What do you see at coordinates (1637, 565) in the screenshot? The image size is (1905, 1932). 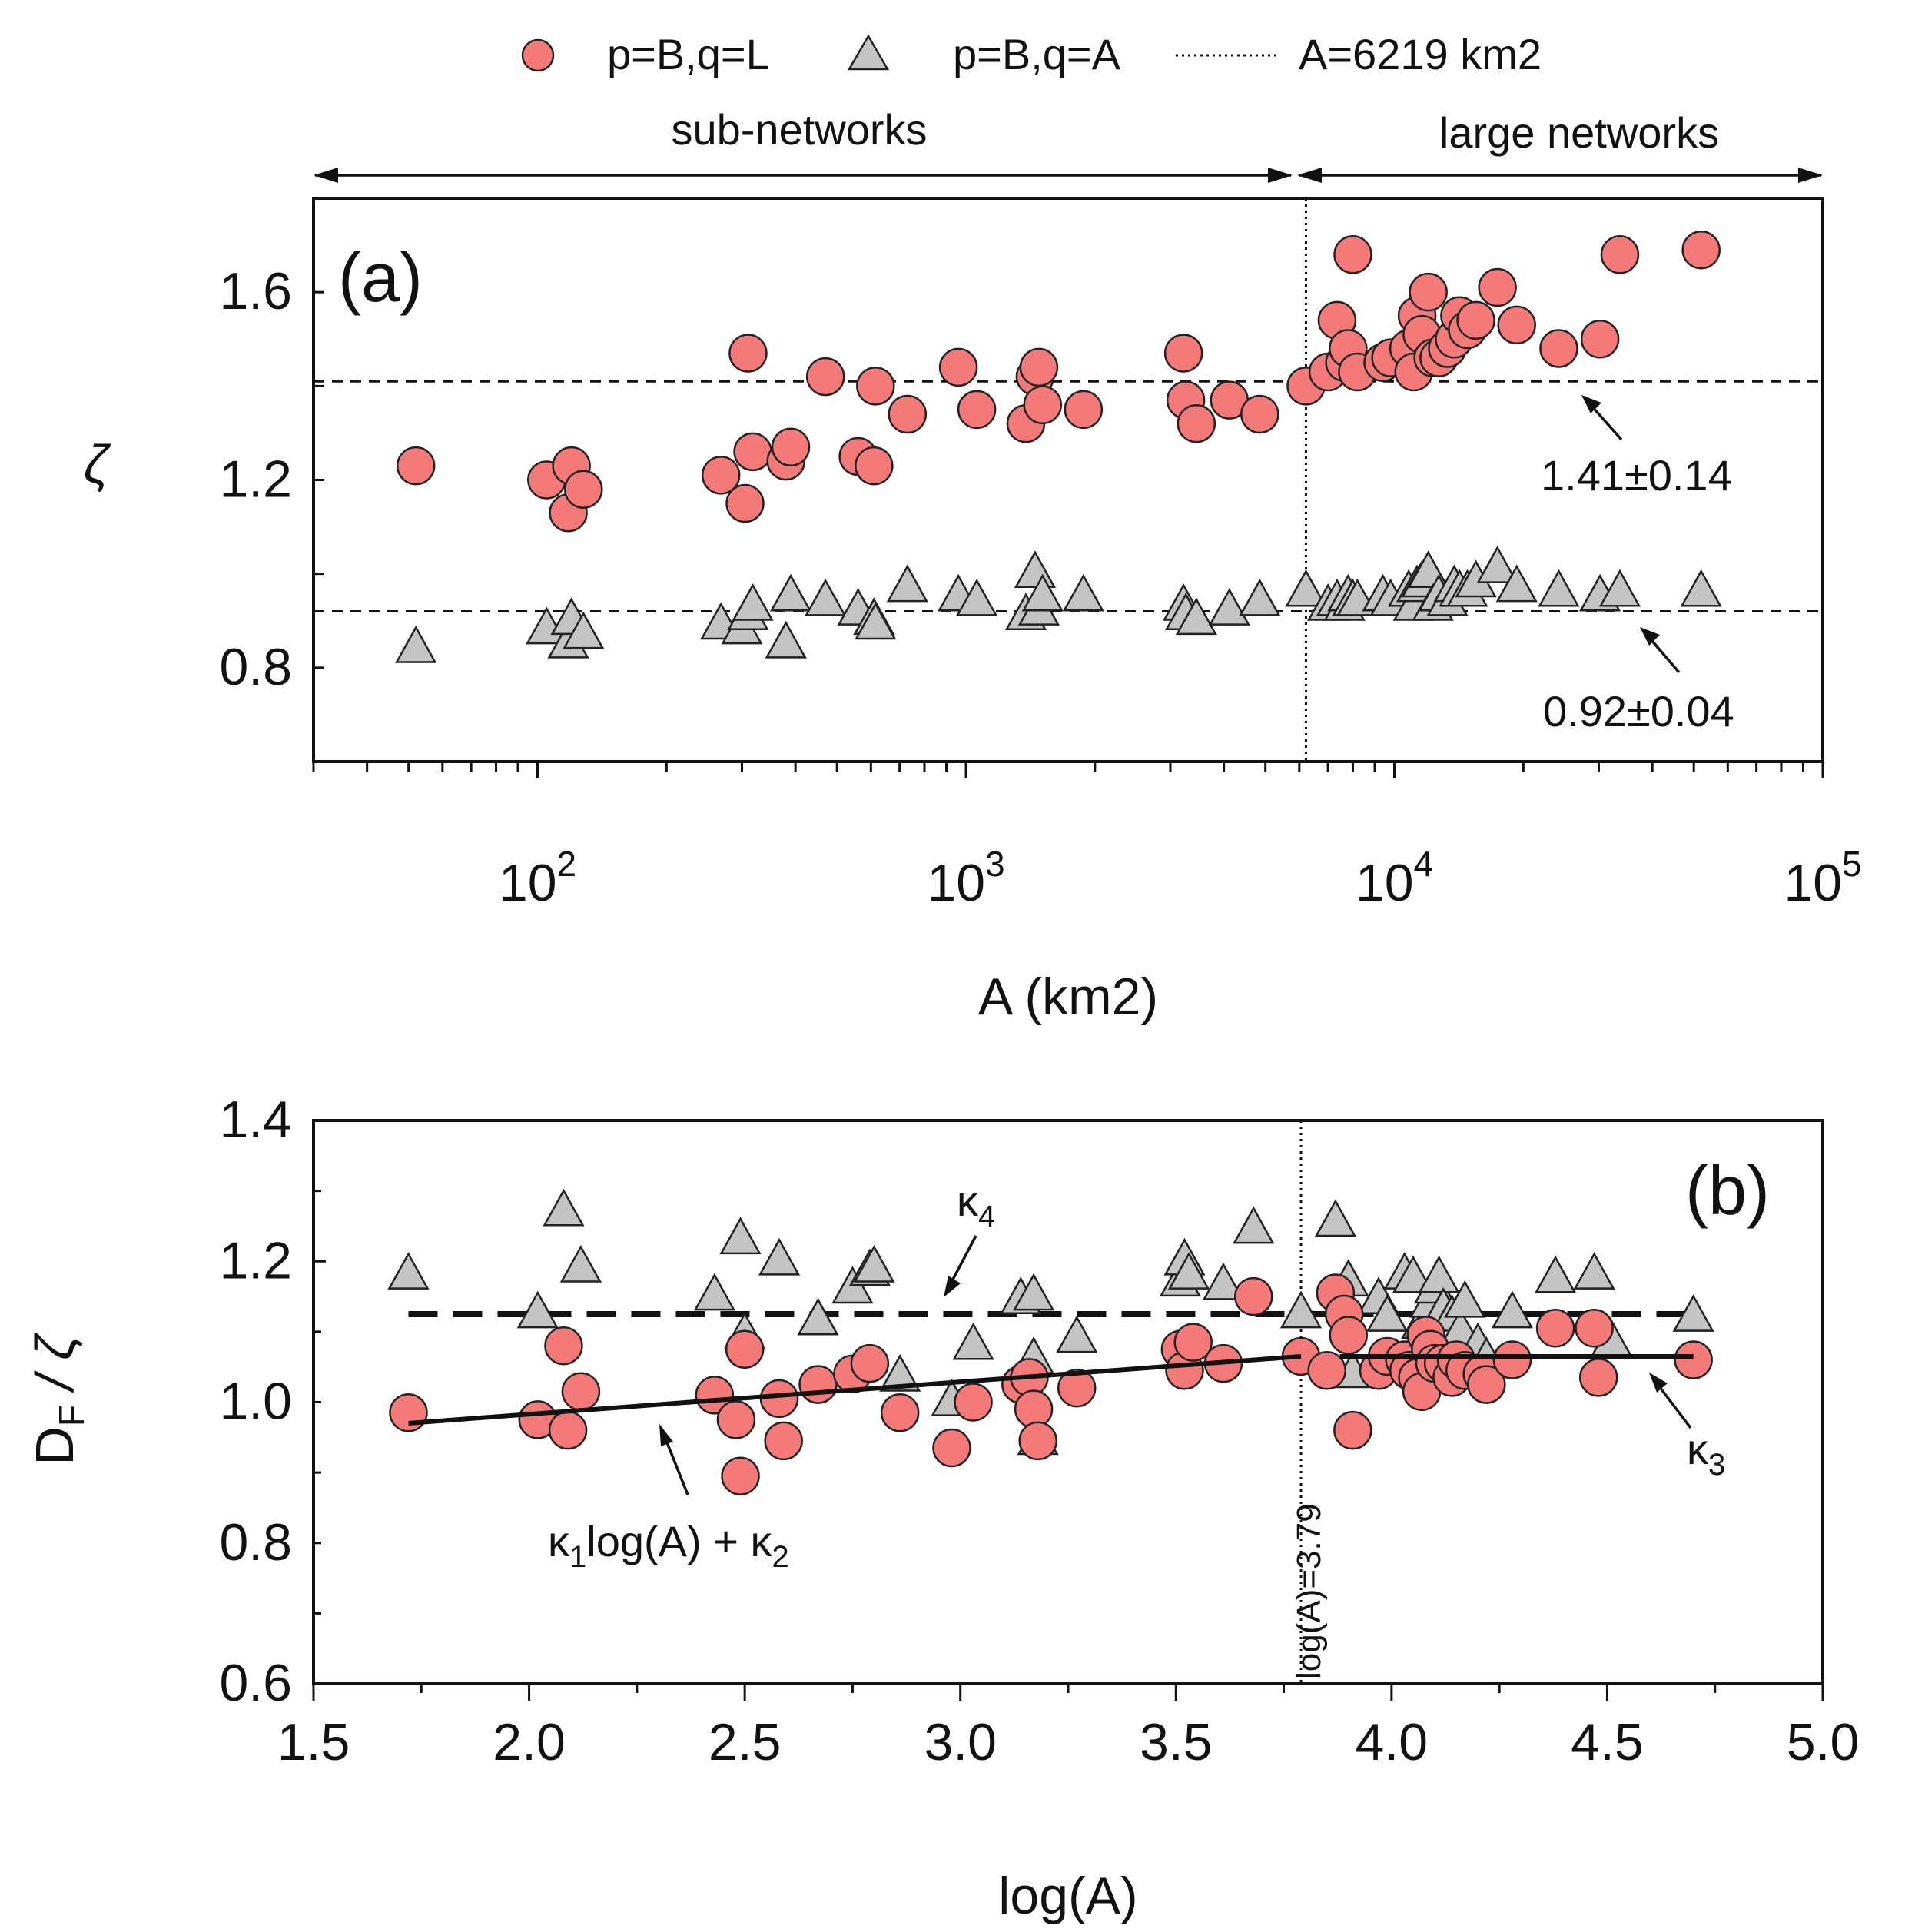 I see `panel-a-annotations: 1.41±0.14 0.92±0.04` at bounding box center [1637, 565].